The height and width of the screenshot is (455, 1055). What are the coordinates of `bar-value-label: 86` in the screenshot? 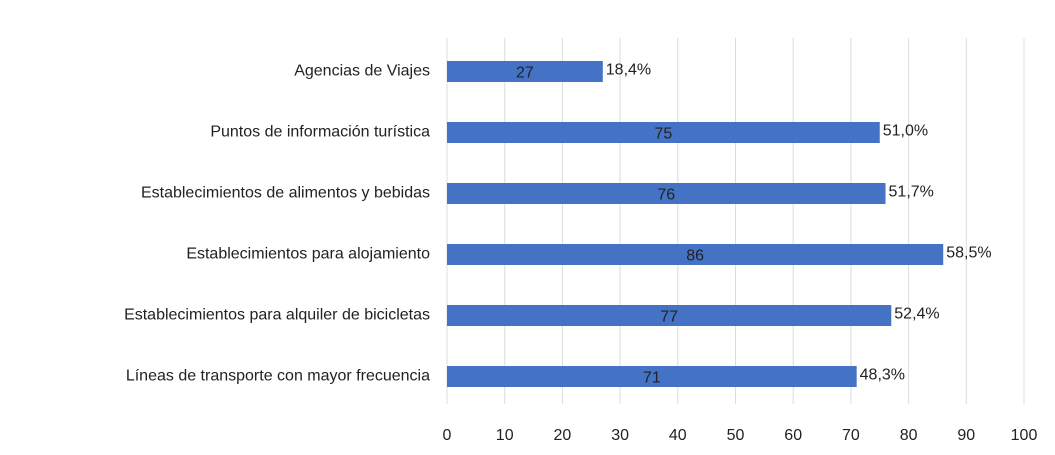 It's located at (695, 256).